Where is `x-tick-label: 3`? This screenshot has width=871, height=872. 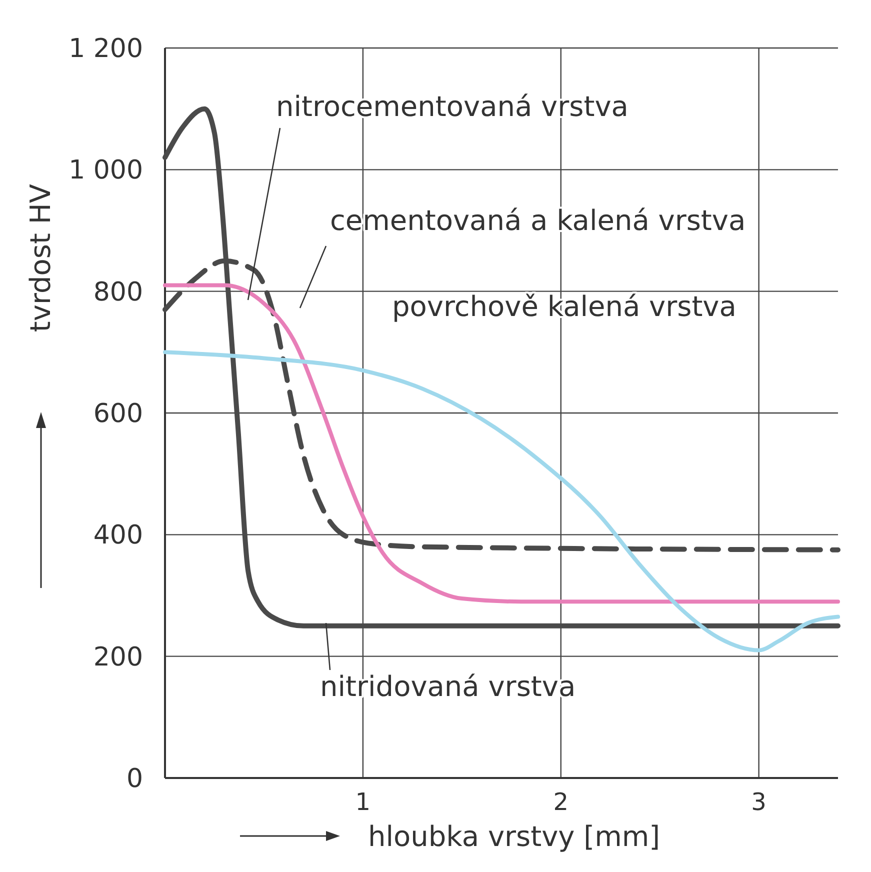 x-tick-label: 3 is located at coordinates (758, 802).